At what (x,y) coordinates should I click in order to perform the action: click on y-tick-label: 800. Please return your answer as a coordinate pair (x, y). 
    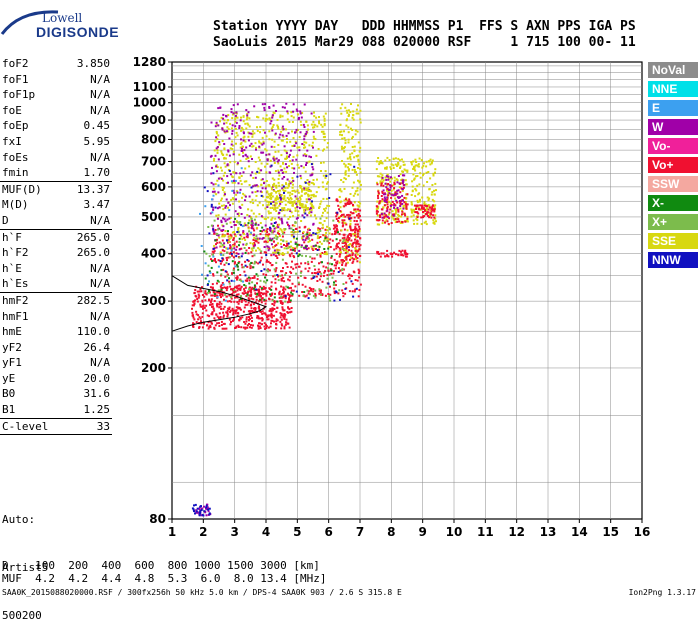
    Looking at the image, I should click on (153, 139).